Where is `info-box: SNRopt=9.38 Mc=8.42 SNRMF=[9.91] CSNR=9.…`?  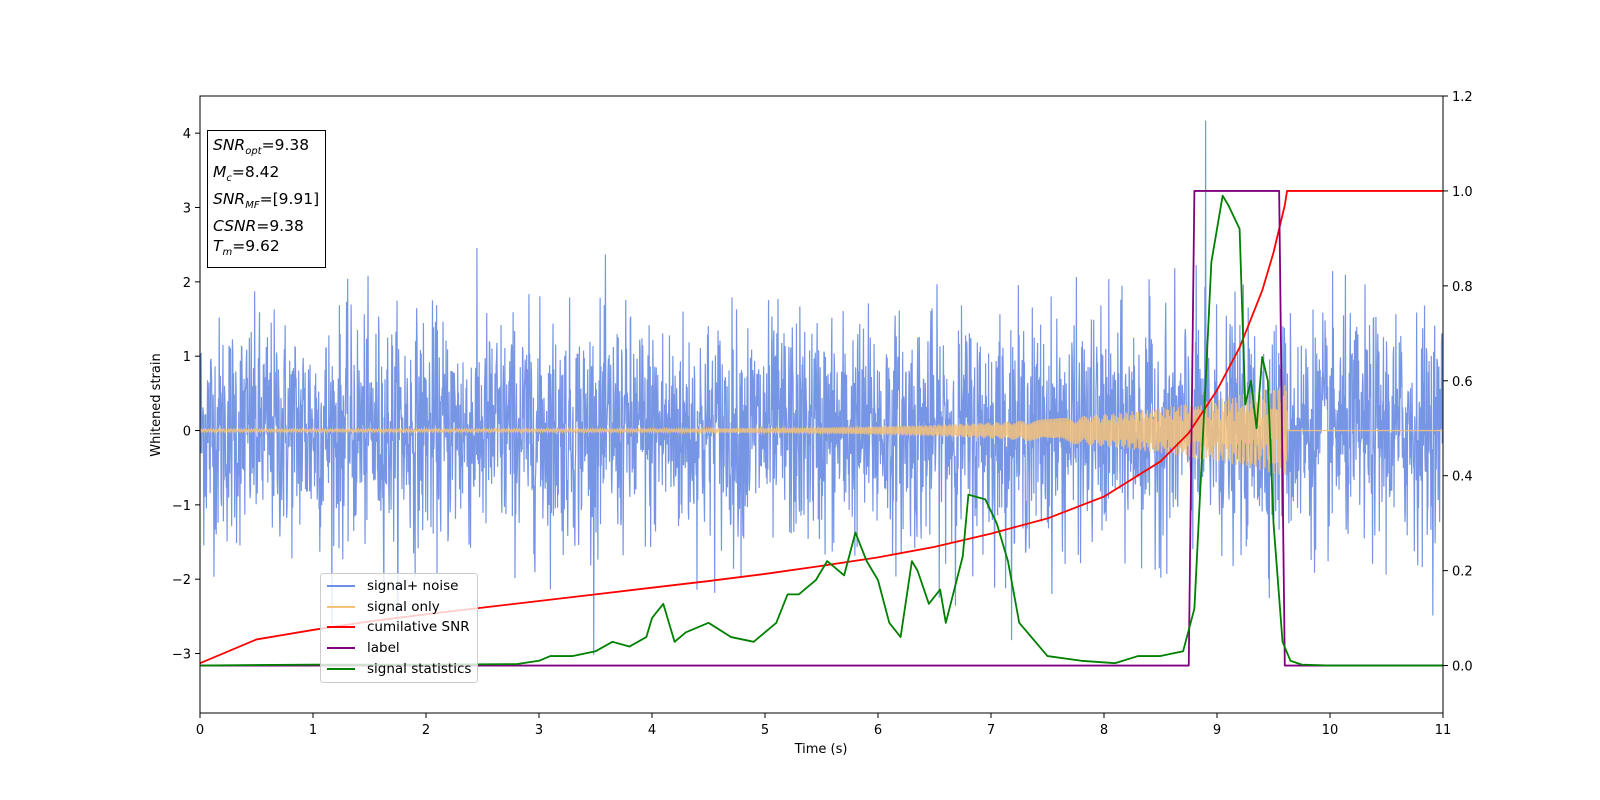 info-box: SNRopt=9.38 Mc=8.42 SNRMF=[9.91] CSNR=9.… is located at coordinates (267, 199).